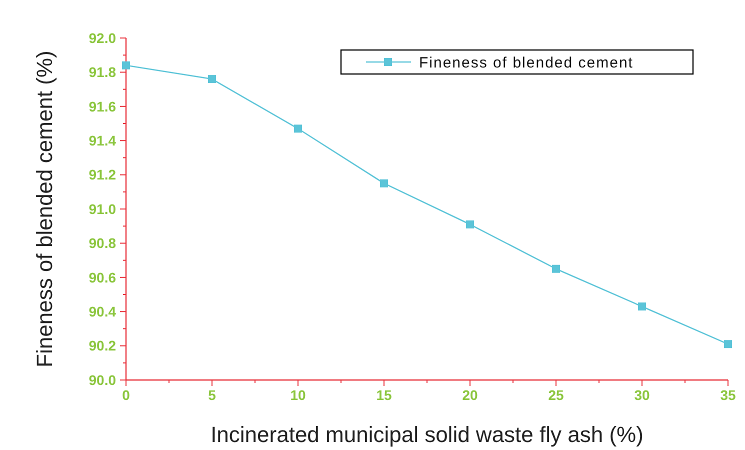 Image resolution: width=745 pixels, height=450 pixels. What do you see at coordinates (44, 209) in the screenshot?
I see `y-axis-title: Fineness of blended cement (%)` at bounding box center [44, 209].